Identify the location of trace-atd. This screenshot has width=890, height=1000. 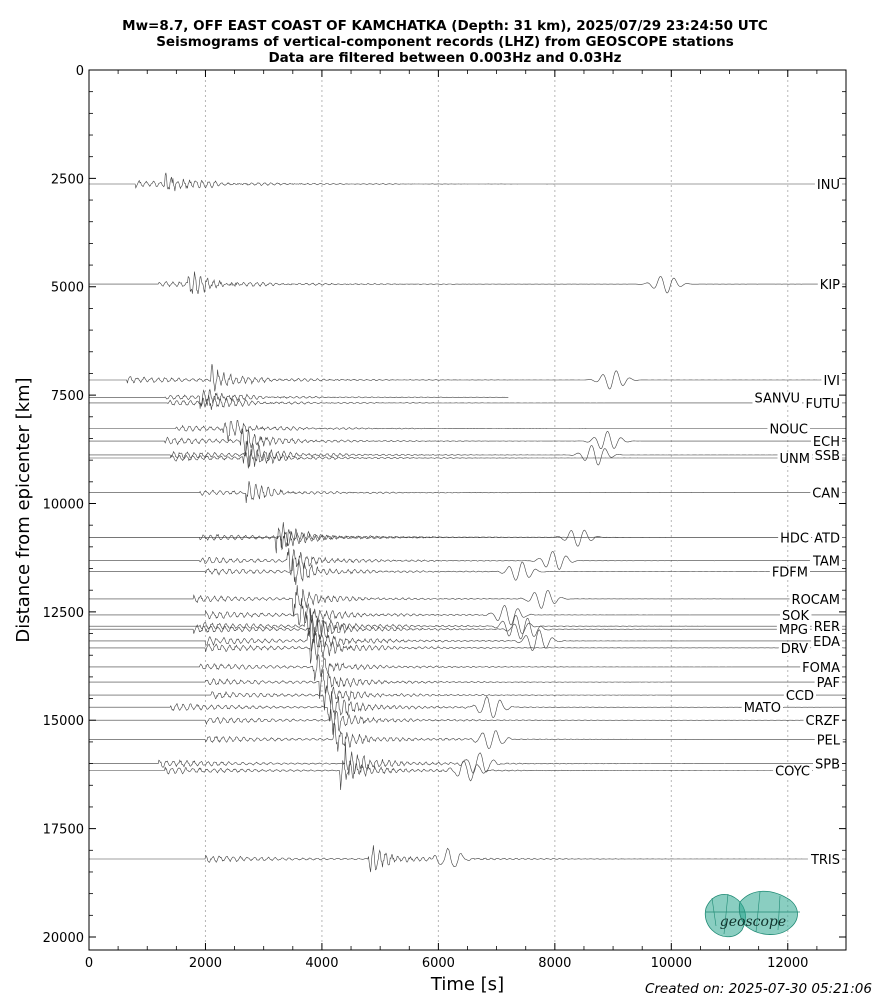
(467, 535).